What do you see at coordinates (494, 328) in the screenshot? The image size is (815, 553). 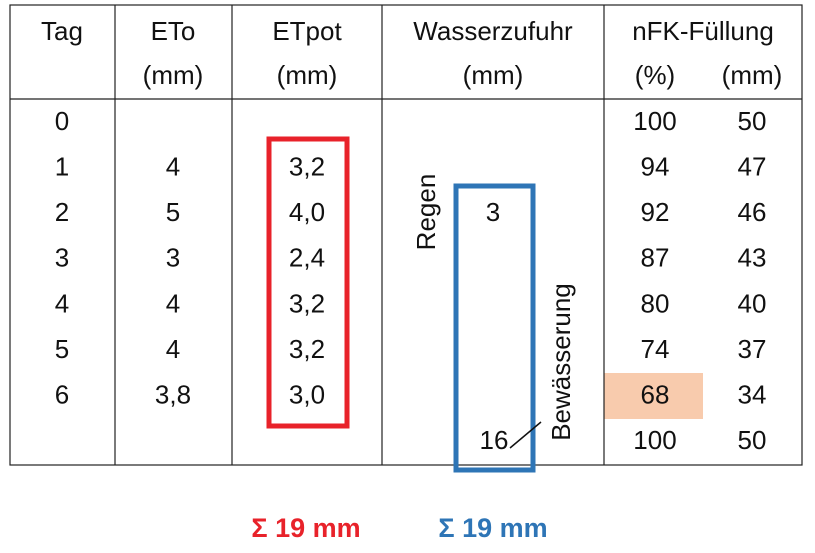 I see `water-box` at bounding box center [494, 328].